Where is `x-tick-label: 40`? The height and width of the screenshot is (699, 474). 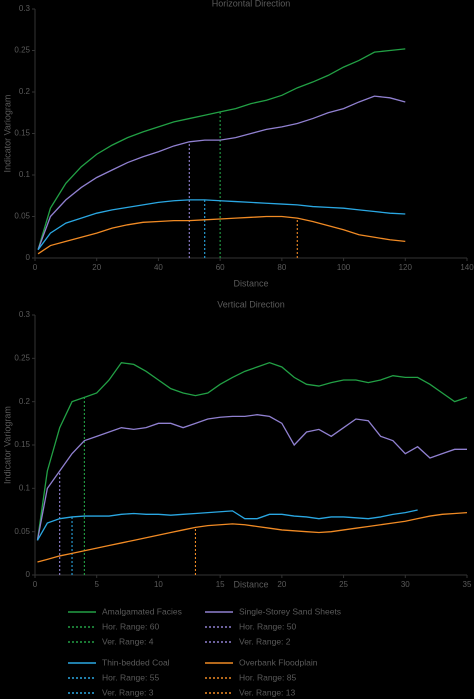
x-tick-label: 40 is located at coordinates (158, 267).